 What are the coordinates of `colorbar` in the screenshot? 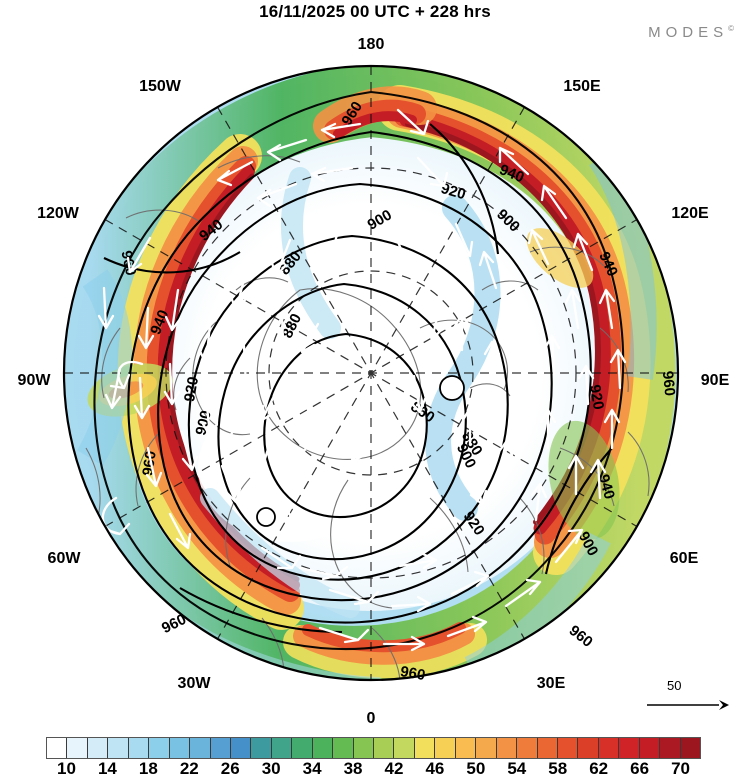 It's located at (373, 748).